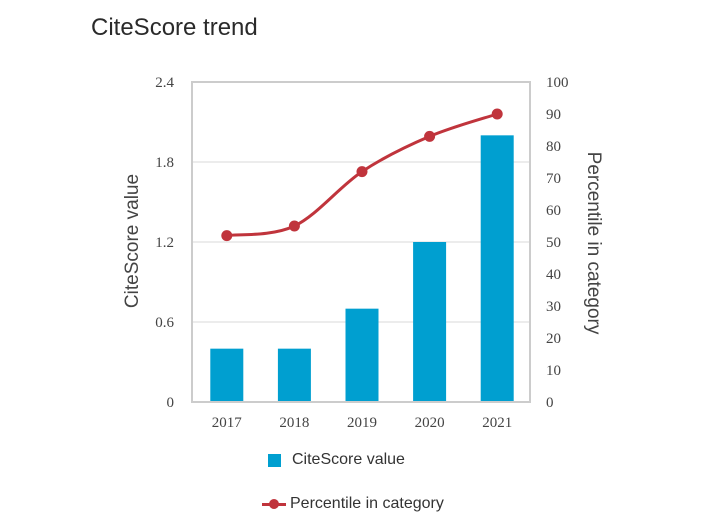  What do you see at coordinates (553, 179) in the screenshot?
I see `y2-tick-label: 70` at bounding box center [553, 179].